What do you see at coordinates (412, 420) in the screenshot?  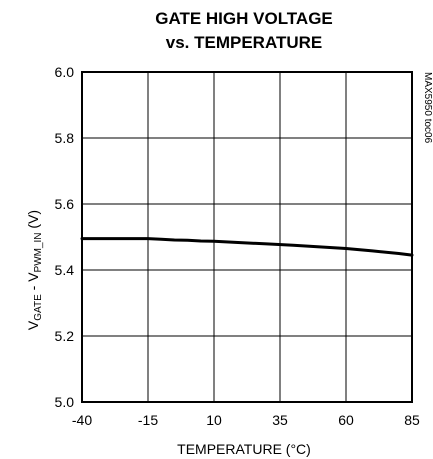 I see `x-tick-label: 85` at bounding box center [412, 420].